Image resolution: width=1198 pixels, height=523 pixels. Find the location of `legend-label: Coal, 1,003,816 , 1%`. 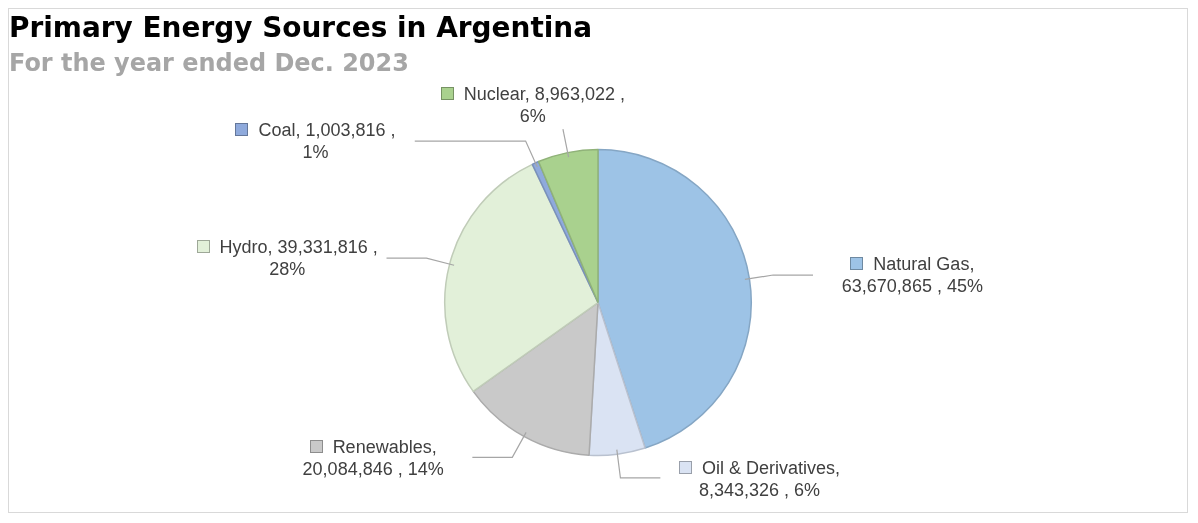

legend-label: Coal, 1,003,816 , 1% is located at coordinates (327, 140).